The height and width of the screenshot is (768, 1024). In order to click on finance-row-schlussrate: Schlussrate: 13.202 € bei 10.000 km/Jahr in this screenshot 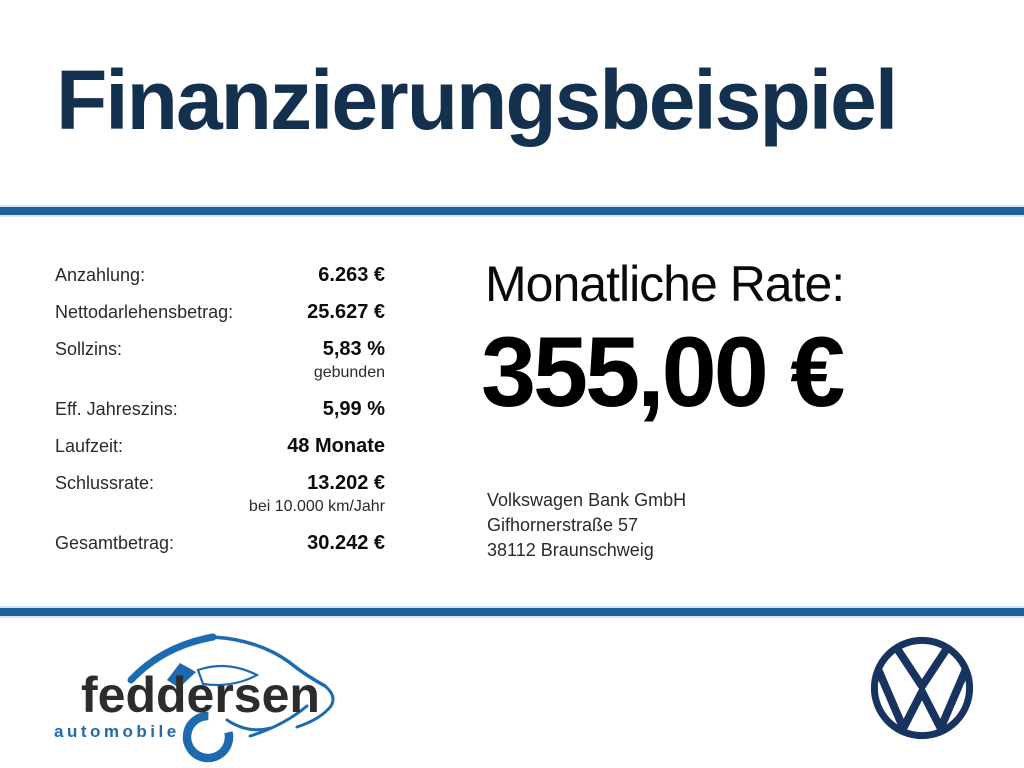, I will do `click(220, 494)`.